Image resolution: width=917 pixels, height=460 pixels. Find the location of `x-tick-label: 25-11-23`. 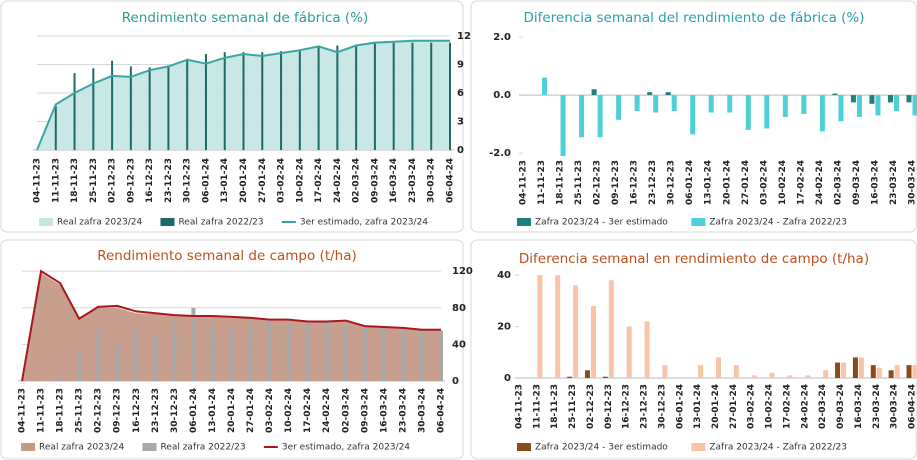

x-tick-label: 25-11-23 is located at coordinates (80, 410).